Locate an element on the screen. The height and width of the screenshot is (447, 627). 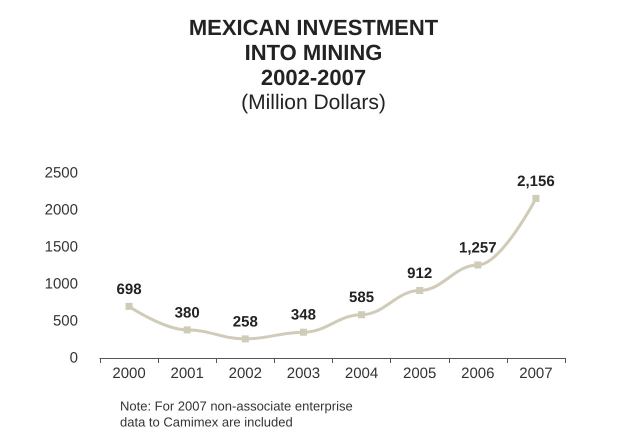
data-label: 2,156 is located at coordinates (536, 181).